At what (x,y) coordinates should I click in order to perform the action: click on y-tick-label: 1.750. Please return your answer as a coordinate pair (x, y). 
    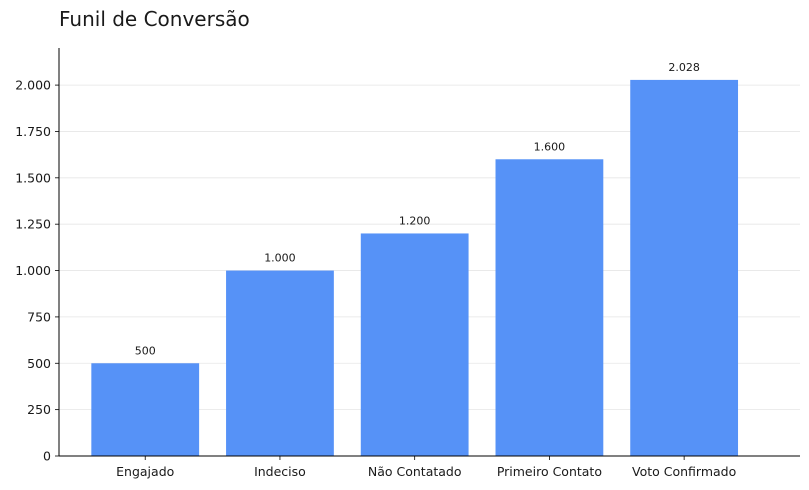
    Looking at the image, I should click on (33, 131).